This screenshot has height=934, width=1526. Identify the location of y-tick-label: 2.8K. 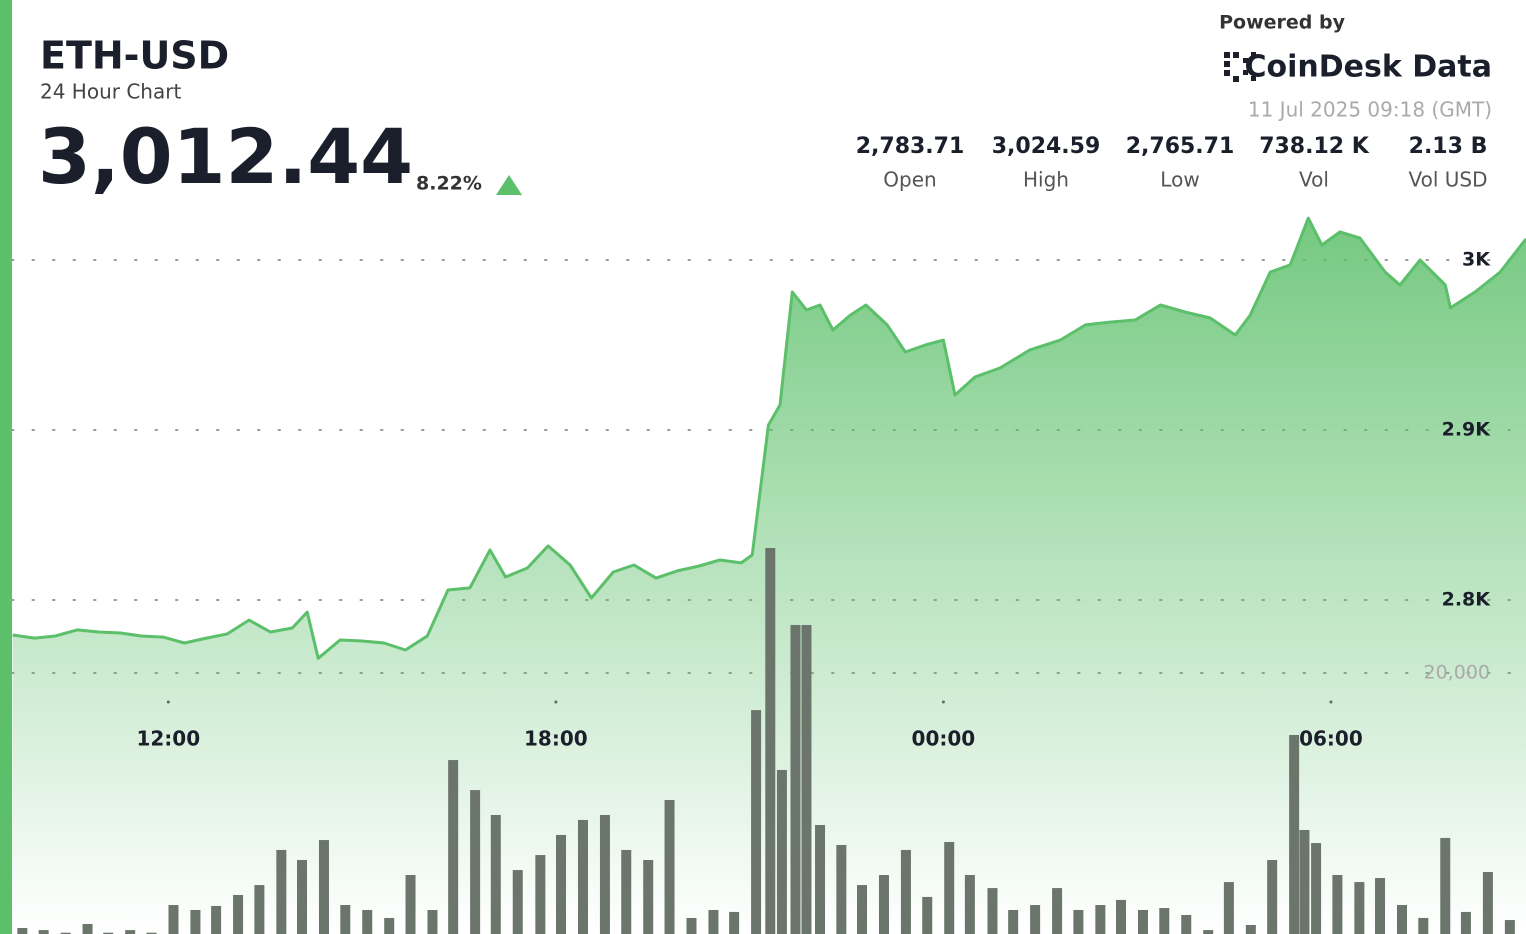
(1467, 600).